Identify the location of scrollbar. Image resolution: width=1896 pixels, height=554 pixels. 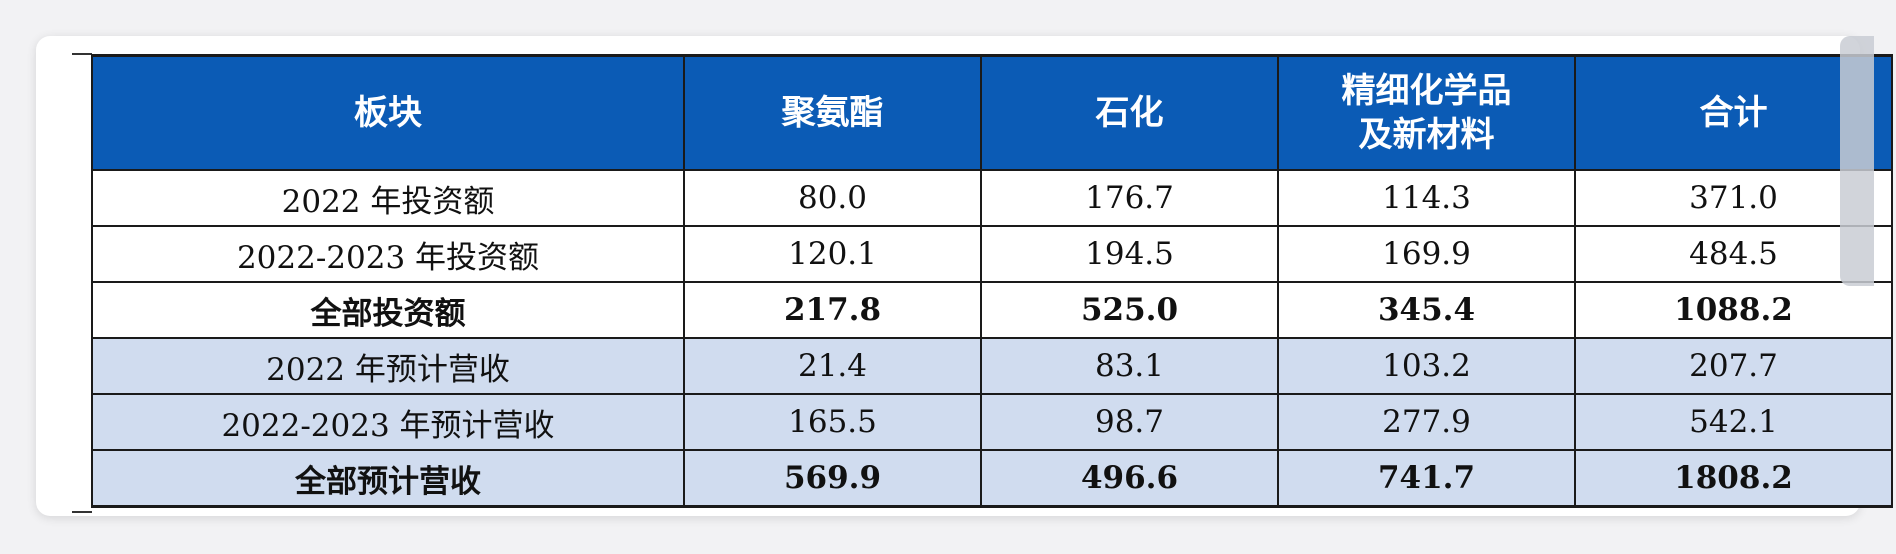
(1857, 161).